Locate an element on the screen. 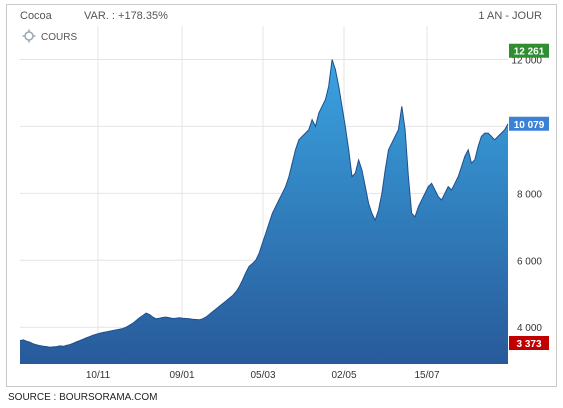 The height and width of the screenshot is (408, 563). period-label: 1 AN - JOUR is located at coordinates (510, 16).